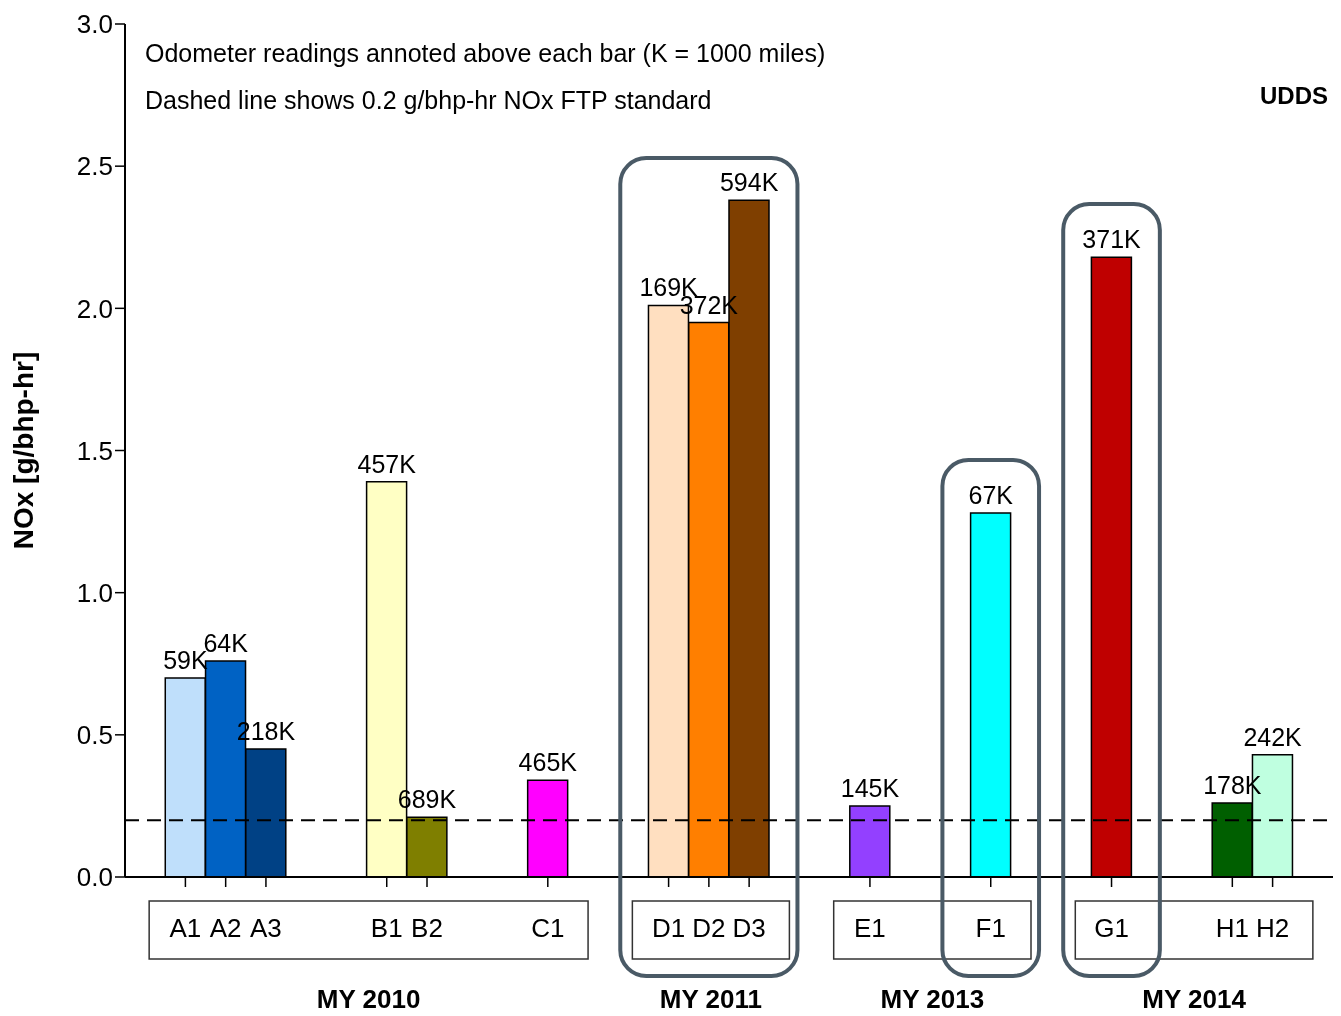 This screenshot has width=1341, height=1016. What do you see at coordinates (266, 928) in the screenshot?
I see `x-tick-label: A3` at bounding box center [266, 928].